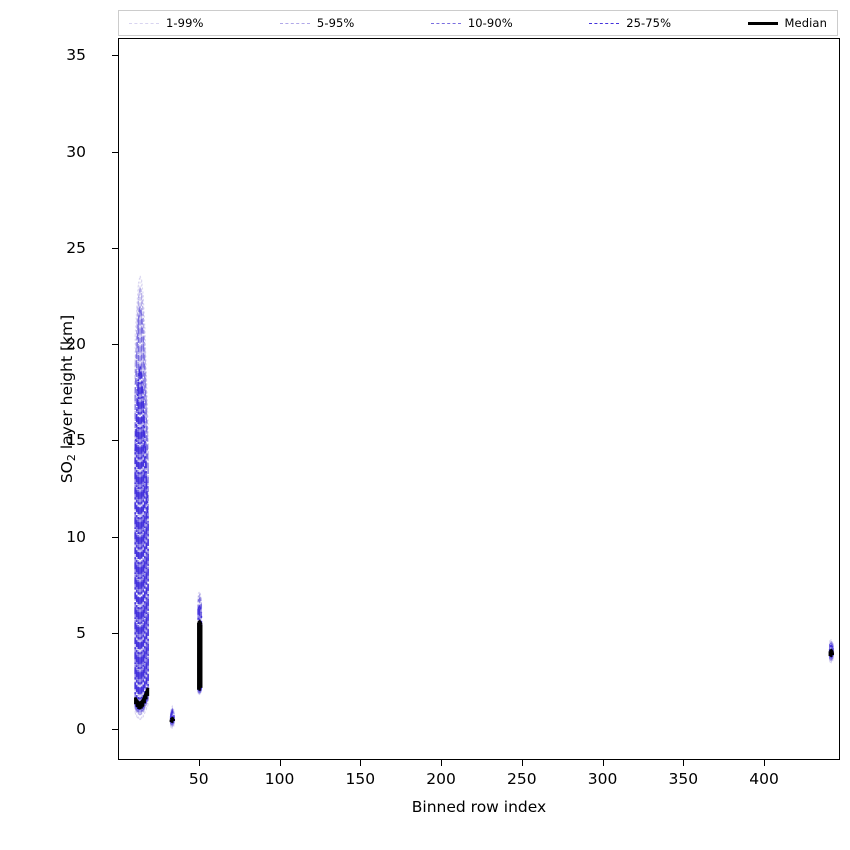  Describe the element at coordinates (602, 779) in the screenshot. I see `x-tick-label: 300` at that location.